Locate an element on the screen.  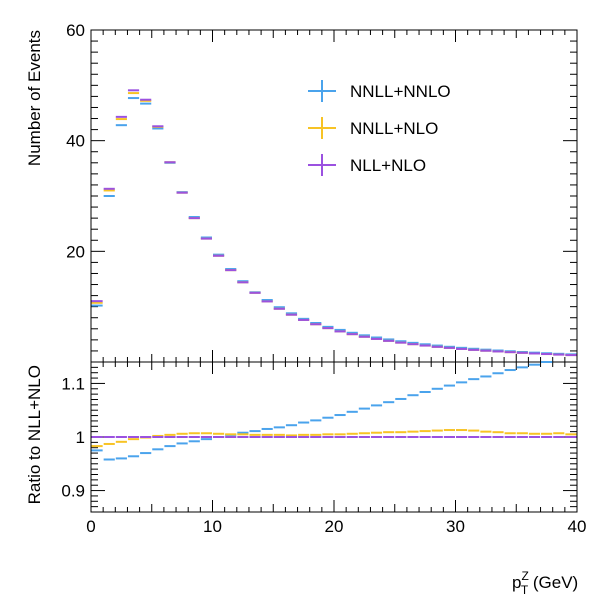
ratio-y-axis-label: Ratio to NLL+NLO is located at coordinates (34, 434).